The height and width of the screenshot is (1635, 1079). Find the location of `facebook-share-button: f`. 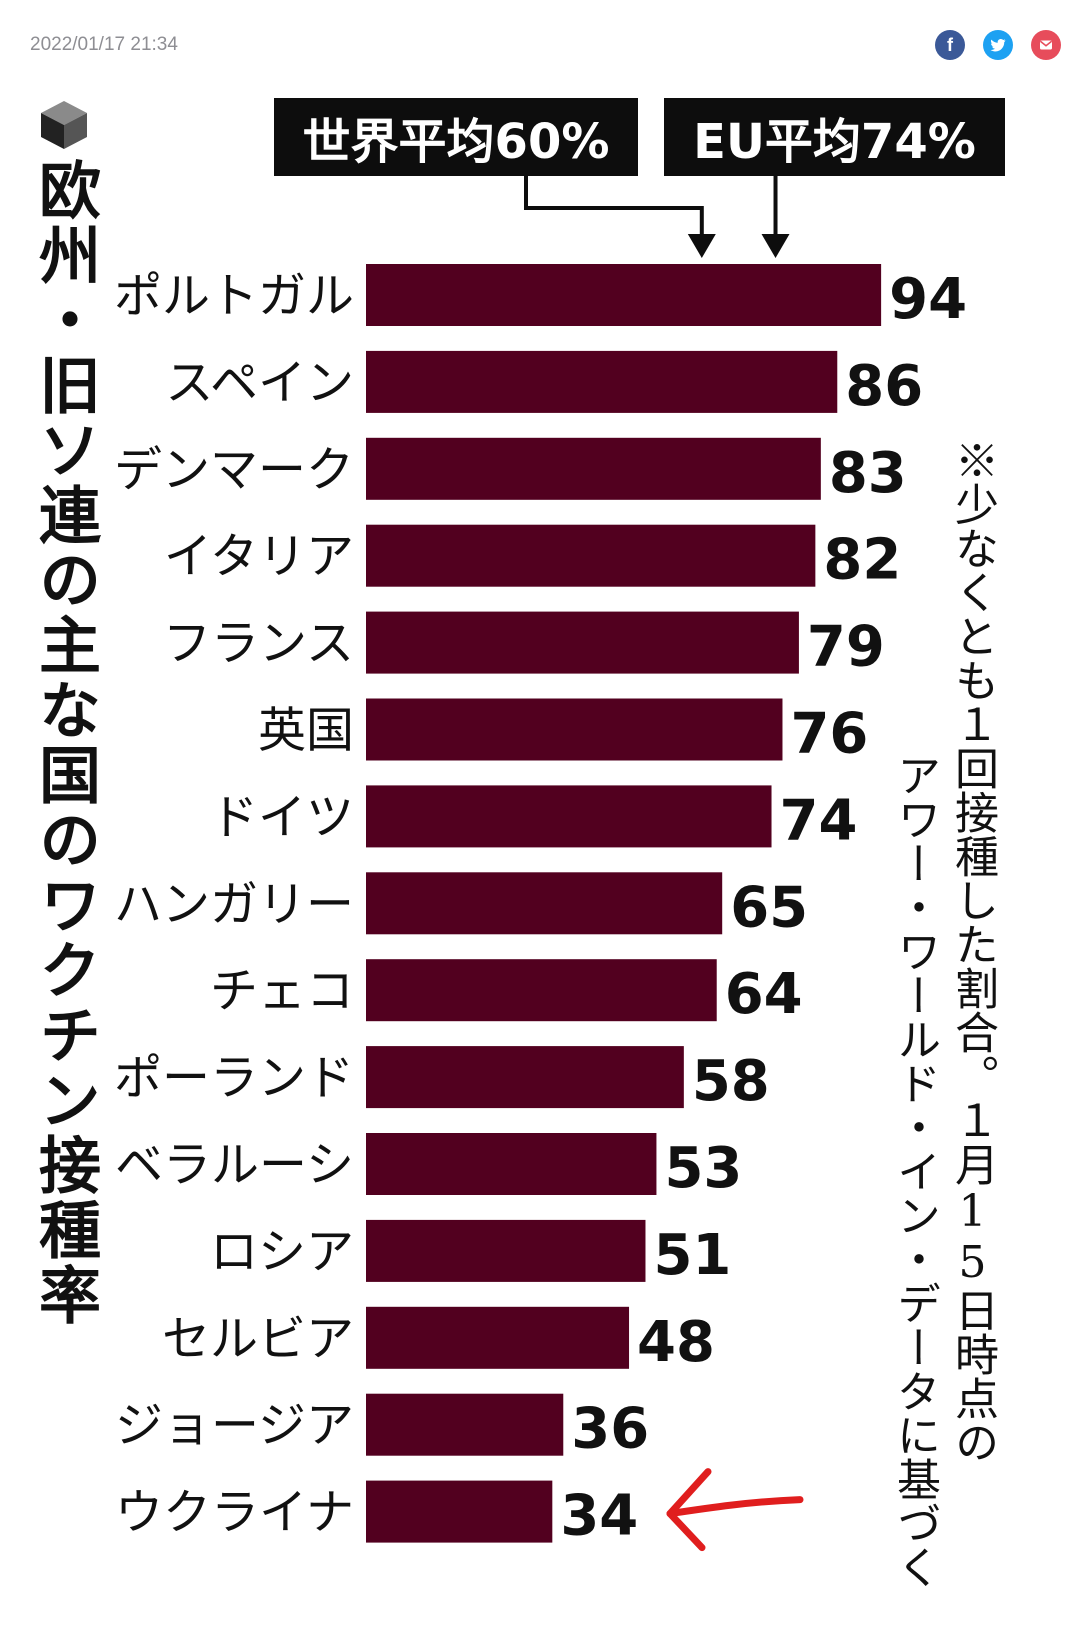

facebook-share-button: f is located at coordinates (950, 45).